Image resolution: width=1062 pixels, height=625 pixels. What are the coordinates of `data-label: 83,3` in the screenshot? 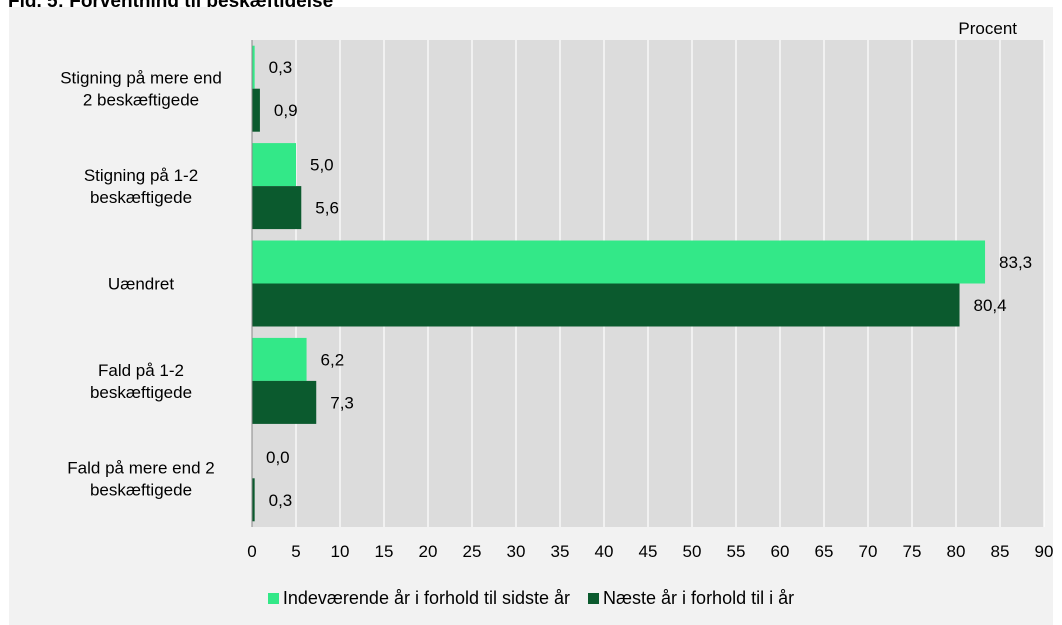 It's located at (1015, 262).